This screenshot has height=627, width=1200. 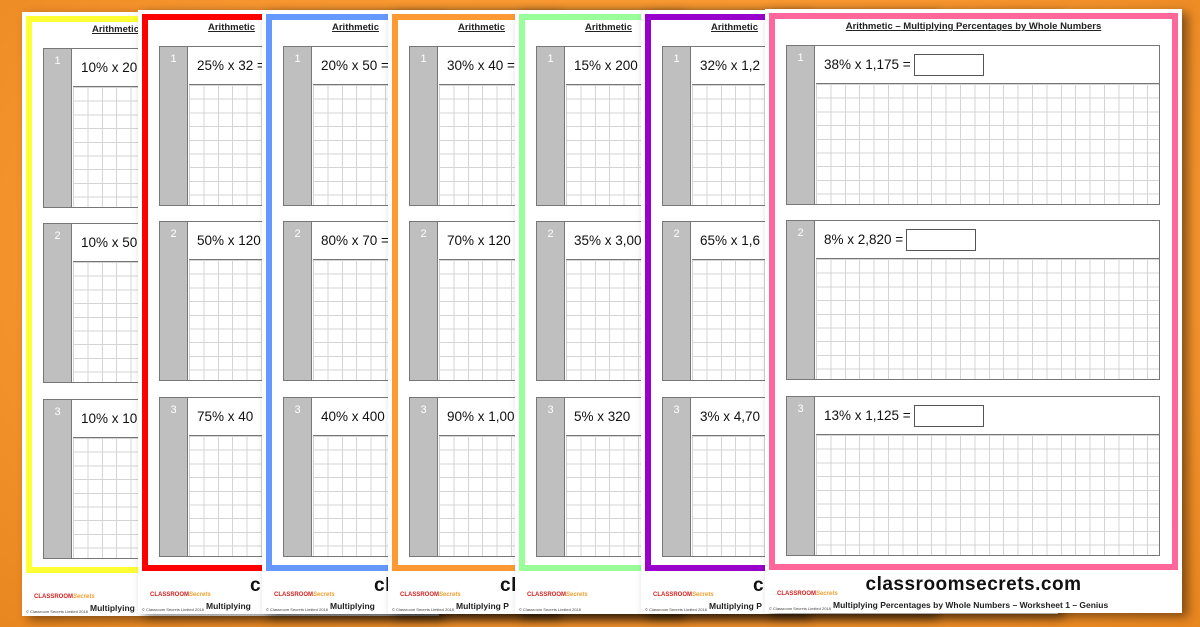 What do you see at coordinates (867, 64) in the screenshot?
I see `question-text: 38% x 1,175 =` at bounding box center [867, 64].